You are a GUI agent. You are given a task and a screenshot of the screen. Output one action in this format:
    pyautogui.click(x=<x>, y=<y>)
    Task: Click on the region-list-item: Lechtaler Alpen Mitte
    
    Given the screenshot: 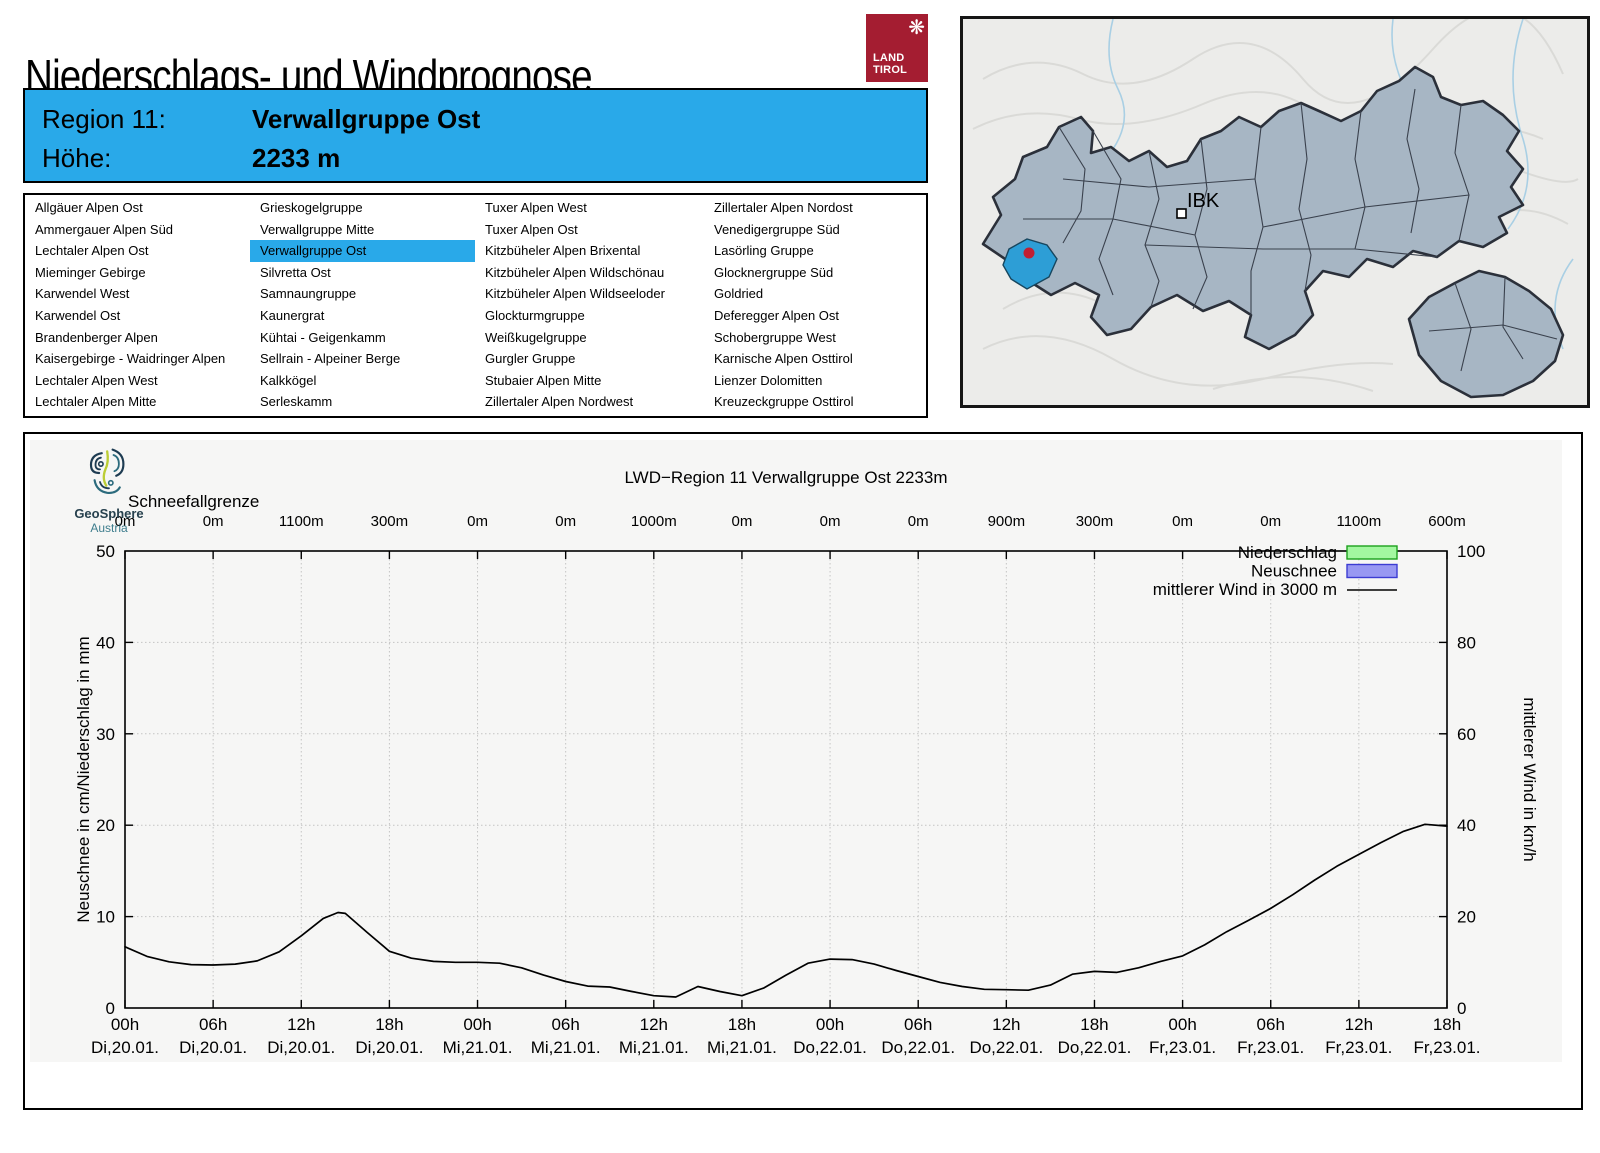 What is the action you would take?
    pyautogui.click(x=96, y=402)
    